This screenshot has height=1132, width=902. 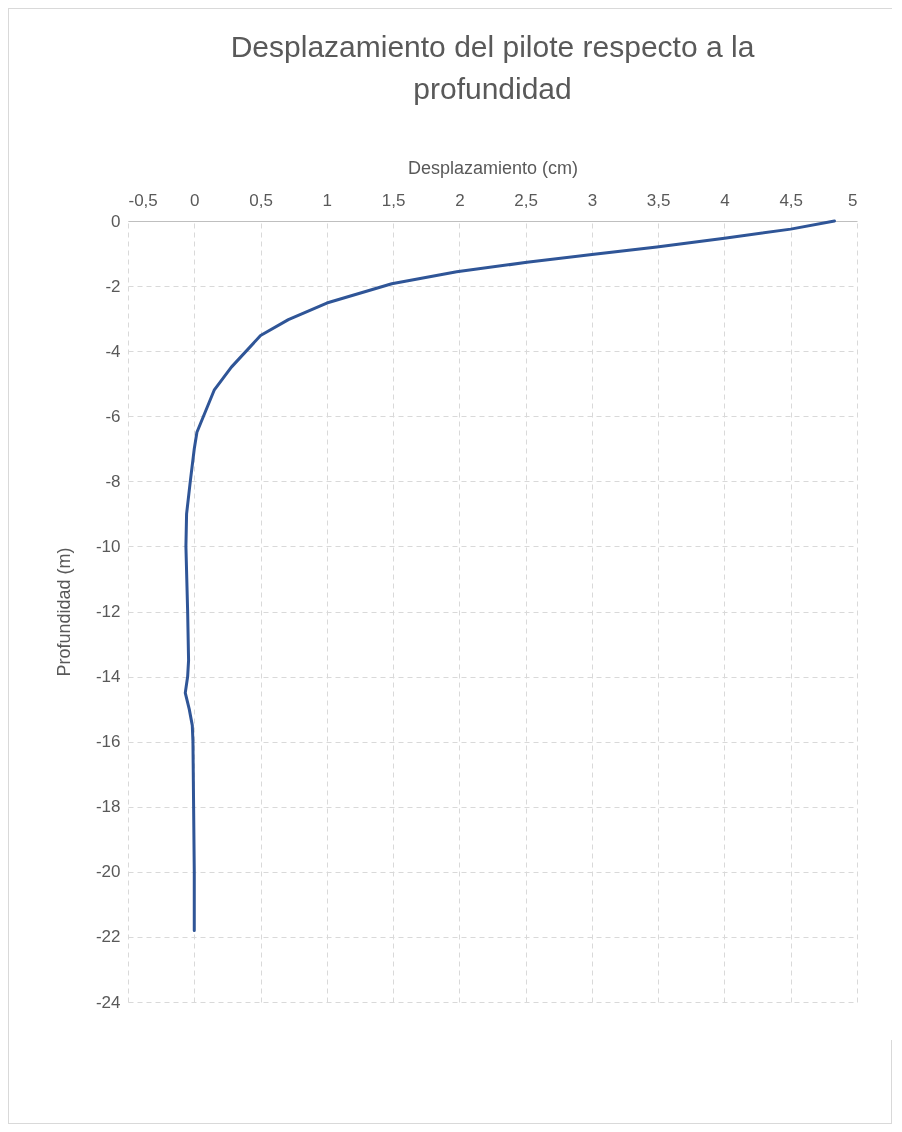 What do you see at coordinates (143, 200) in the screenshot?
I see `x-tick-label: -0,5` at bounding box center [143, 200].